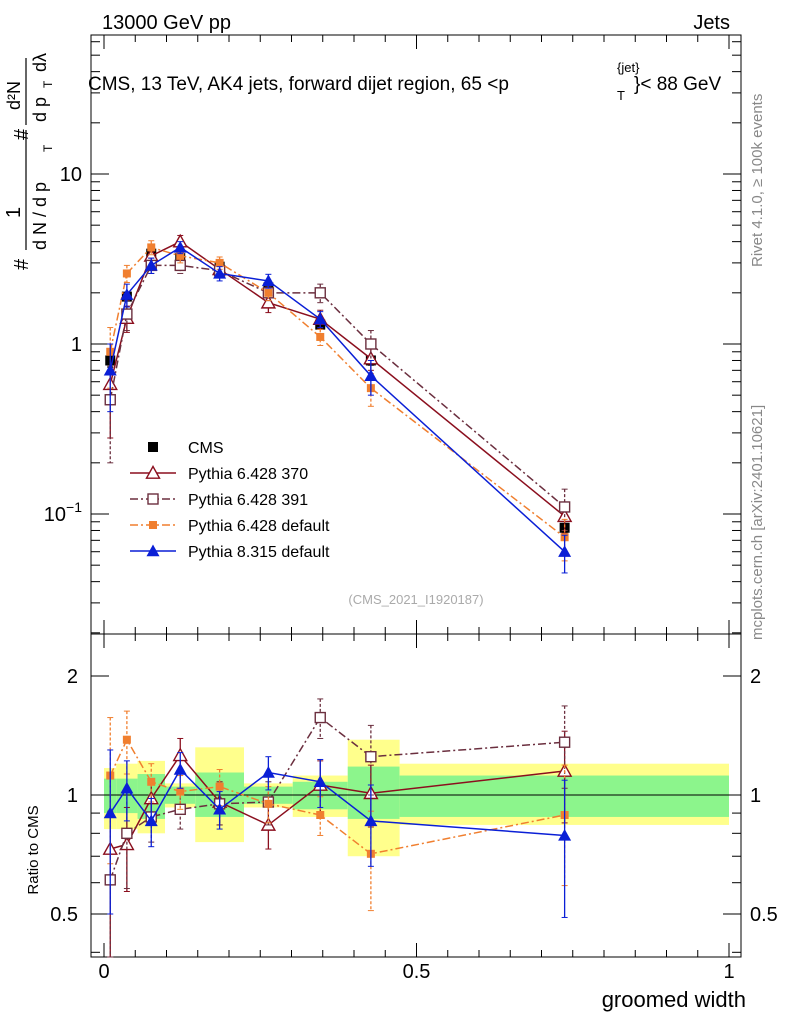 Image resolution: width=786 pixels, height=1024 pixels. Describe the element at coordinates (72, 677) in the screenshot. I see `ratio-y-tick-label: 2` at that location.